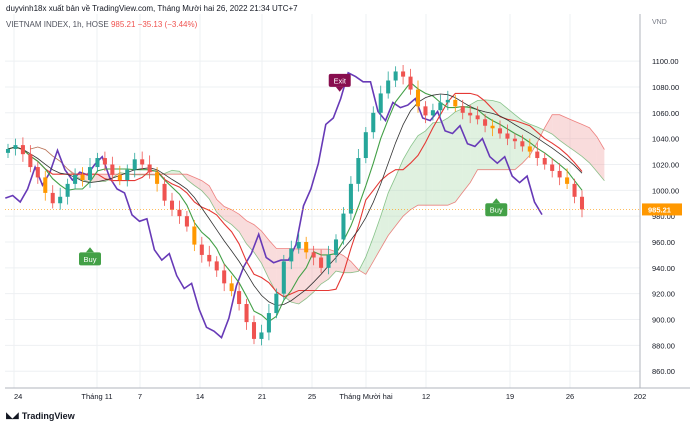 The image size is (690, 426). Describe the element at coordinates (665, 190) in the screenshot. I see `y-tick-label: 1000.00` at that location.